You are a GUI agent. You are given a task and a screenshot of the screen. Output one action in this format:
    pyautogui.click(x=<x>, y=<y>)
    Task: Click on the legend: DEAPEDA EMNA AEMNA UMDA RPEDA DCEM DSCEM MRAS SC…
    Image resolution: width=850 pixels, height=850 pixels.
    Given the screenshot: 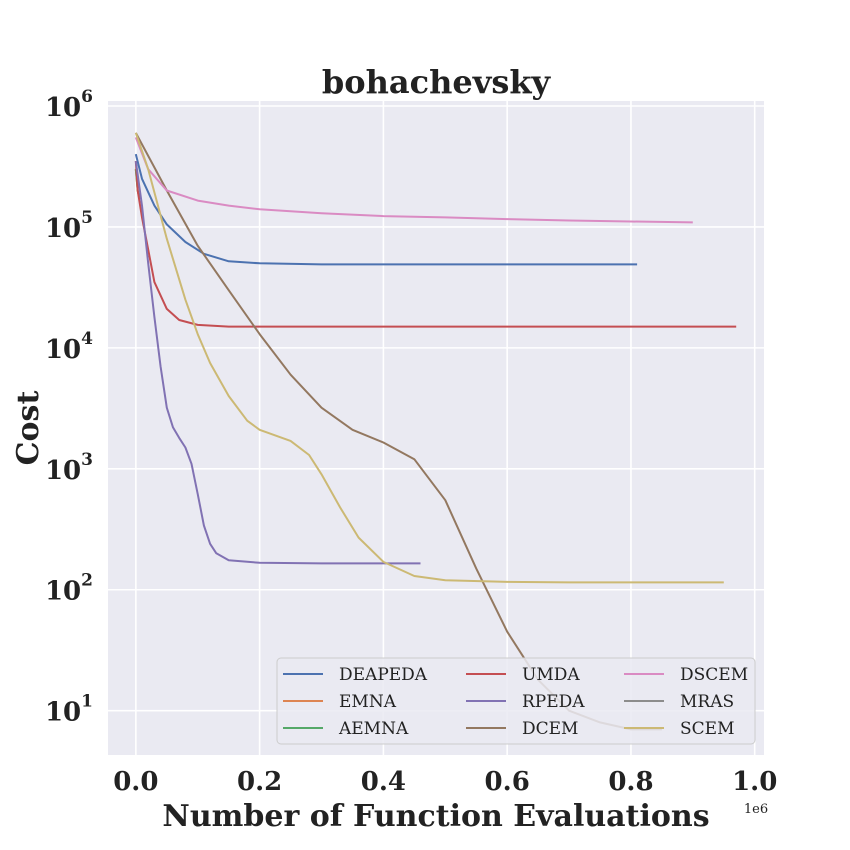 What is the action you would take?
    pyautogui.click(x=516, y=701)
    